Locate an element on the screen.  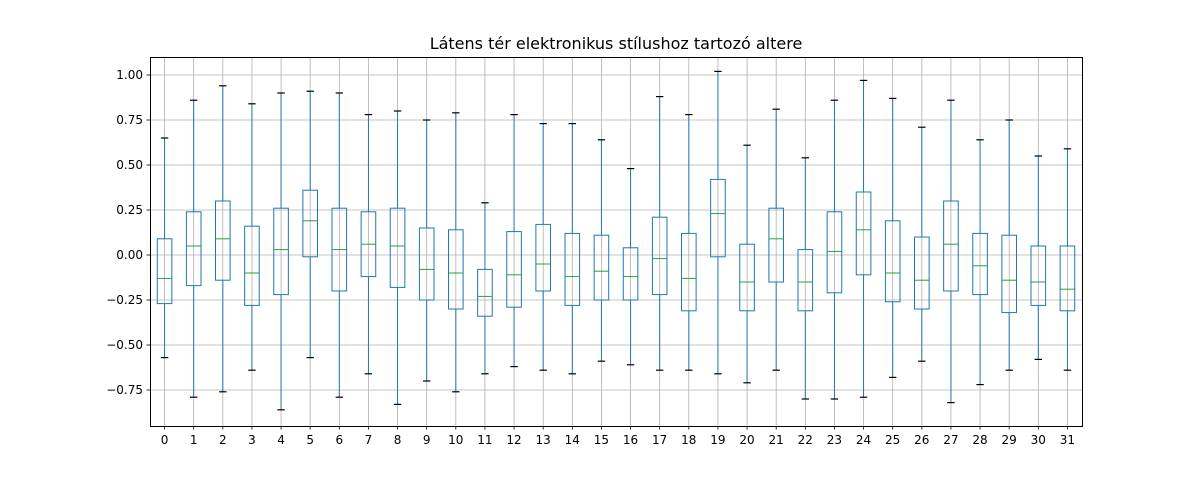
x-tick-label: 13 is located at coordinates (543, 440).